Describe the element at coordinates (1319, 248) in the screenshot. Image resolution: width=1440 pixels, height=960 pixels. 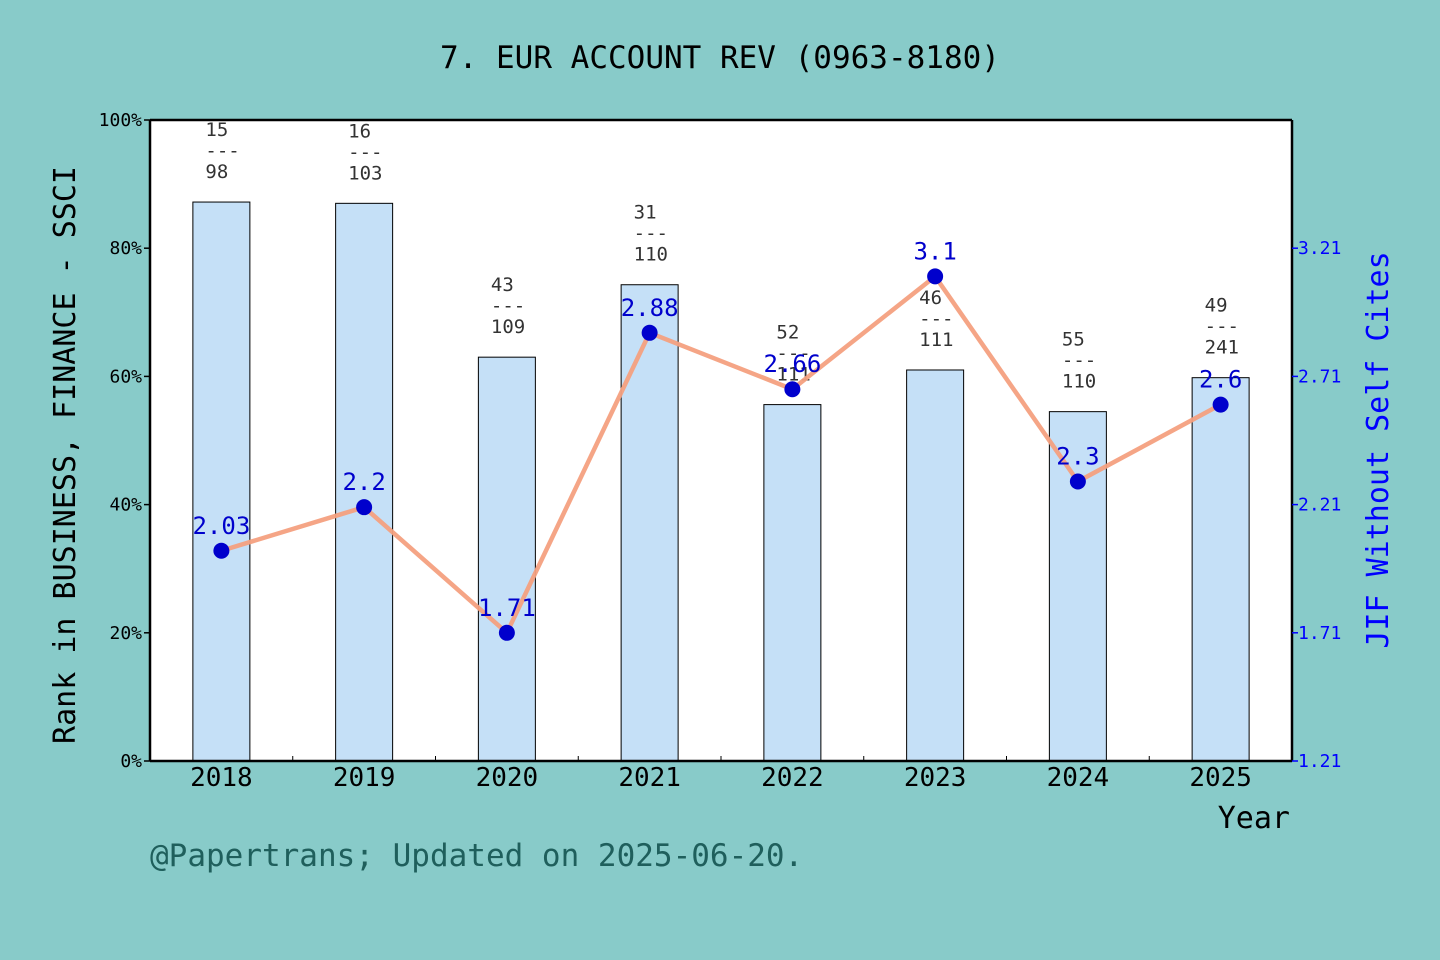
I see `right-tick-label-4: 3.21` at that location.